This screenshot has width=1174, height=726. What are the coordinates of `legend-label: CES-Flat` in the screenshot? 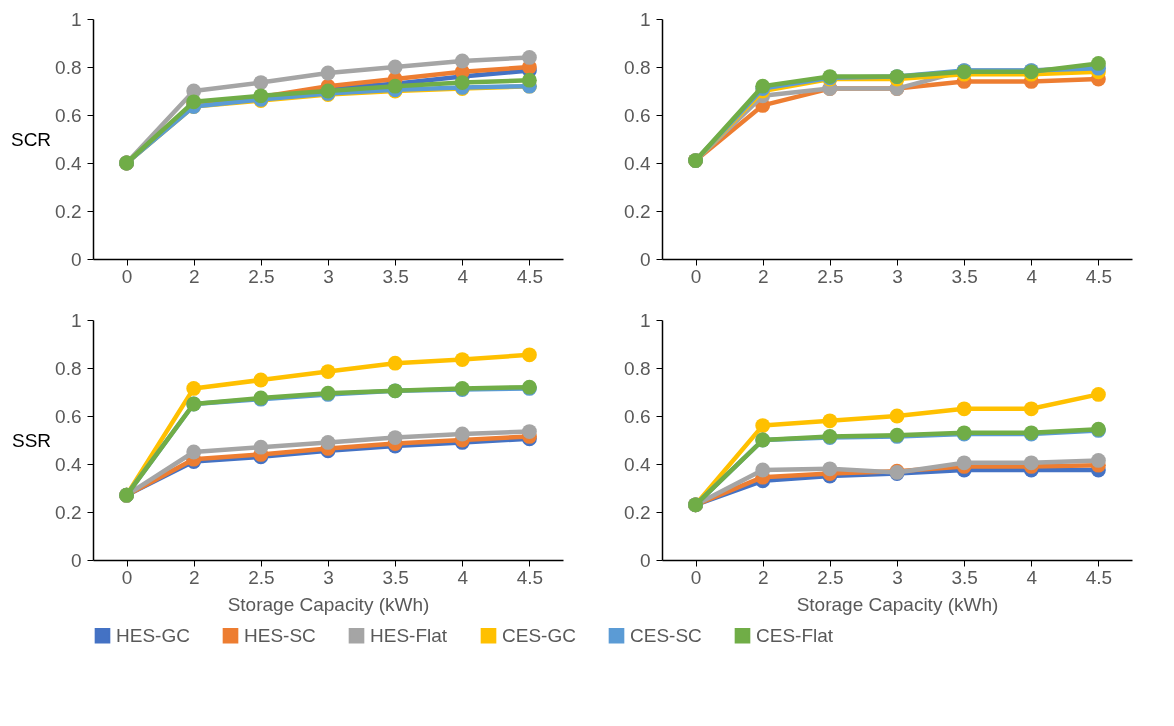 It's located at (795, 635).